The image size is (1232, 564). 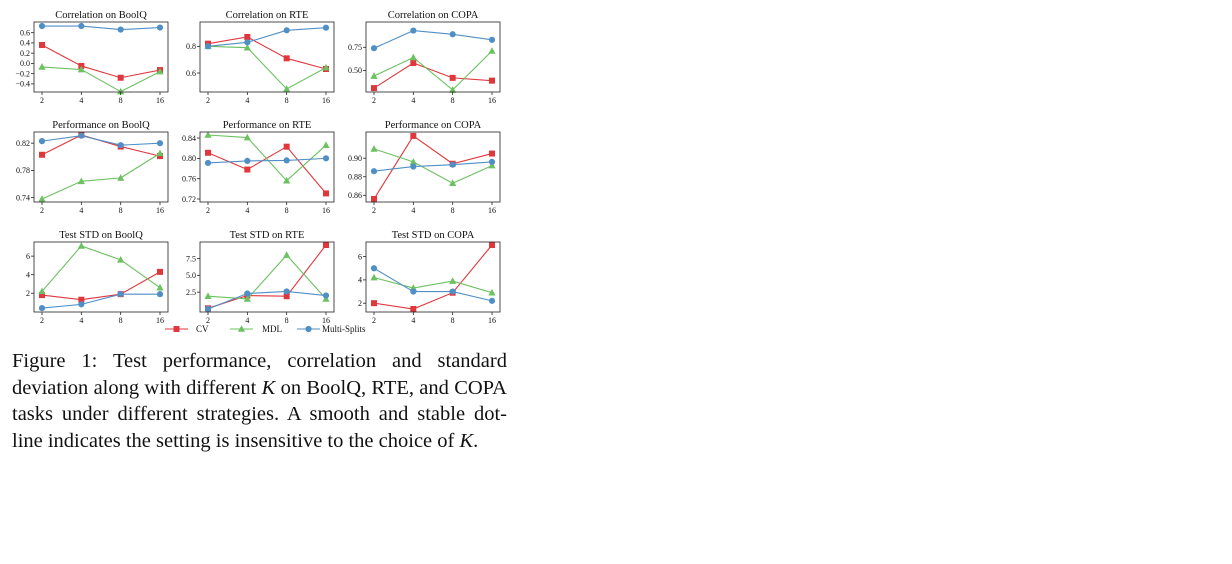 I want to click on chart-performance-on-rte: Performance on RTE 2 4 8 16 0.84 0.80 0.76 0.72, so click(x=258, y=167).